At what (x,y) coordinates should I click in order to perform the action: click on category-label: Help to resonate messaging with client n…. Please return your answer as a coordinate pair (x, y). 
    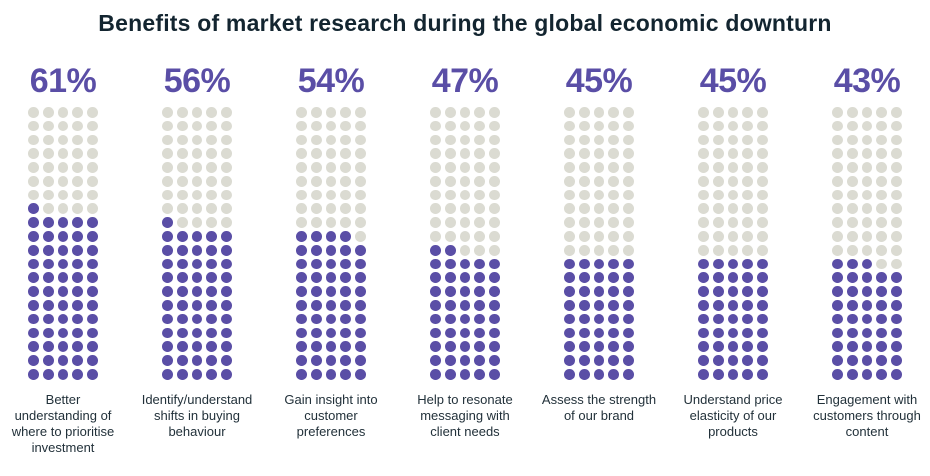
    Looking at the image, I should click on (465, 415).